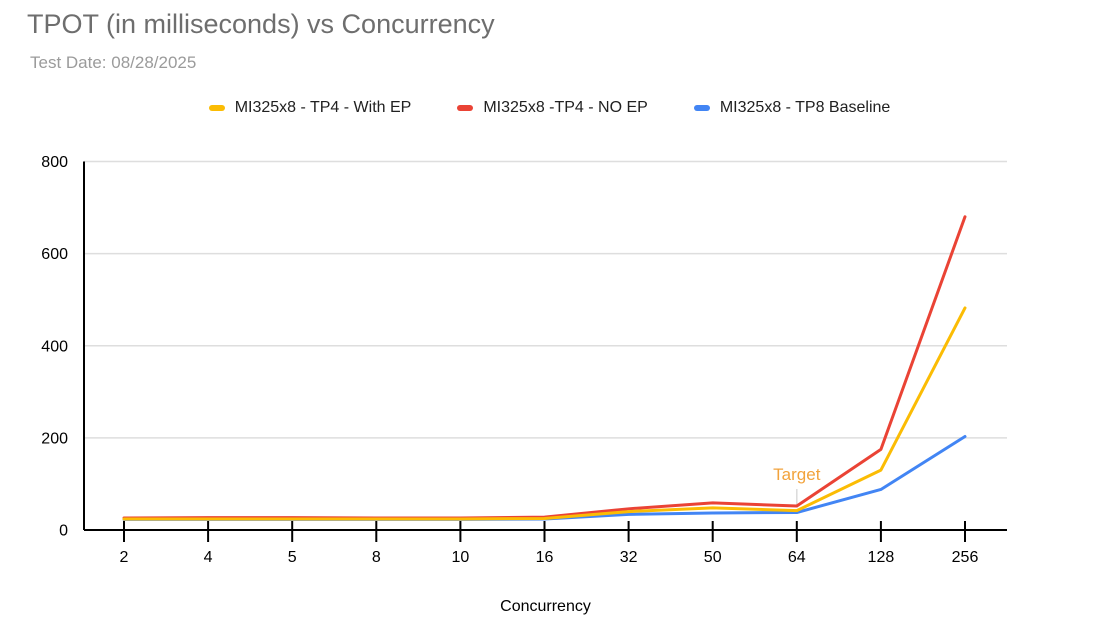 This screenshot has height=640, width=1099. I want to click on x-tick-label: 4, so click(208, 557).